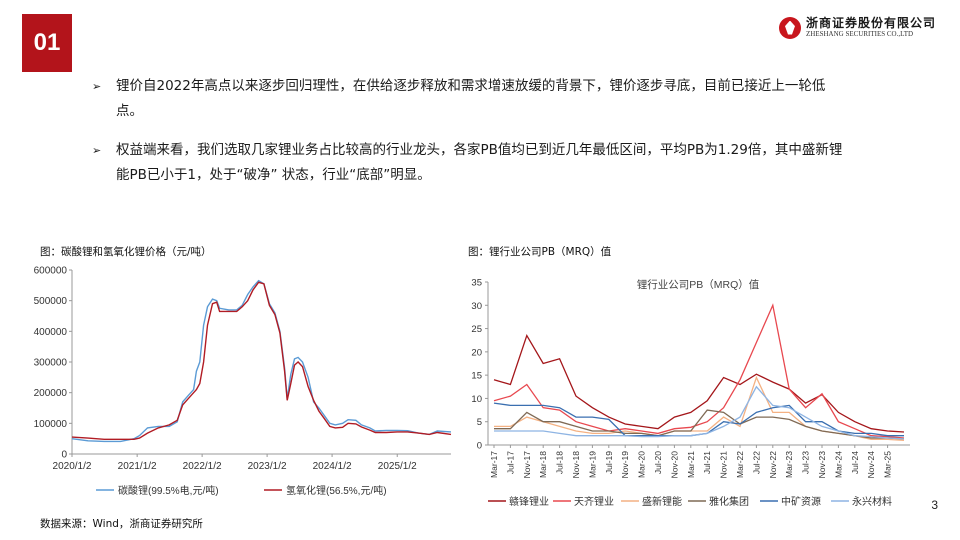 The width and height of the screenshot is (960, 540). Describe the element at coordinates (859, 34) in the screenshot. I see `logo-name-en: ZHESHANG SECURITIES CO.,LTD` at that location.